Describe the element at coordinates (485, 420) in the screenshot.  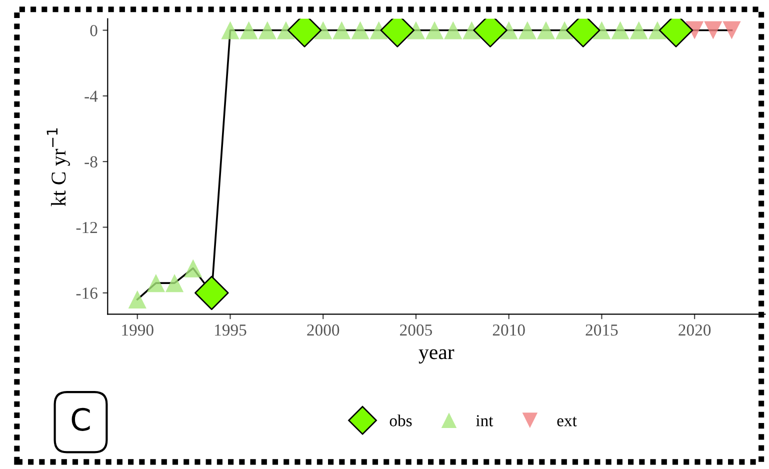
I see `legend-label: int` at that location.